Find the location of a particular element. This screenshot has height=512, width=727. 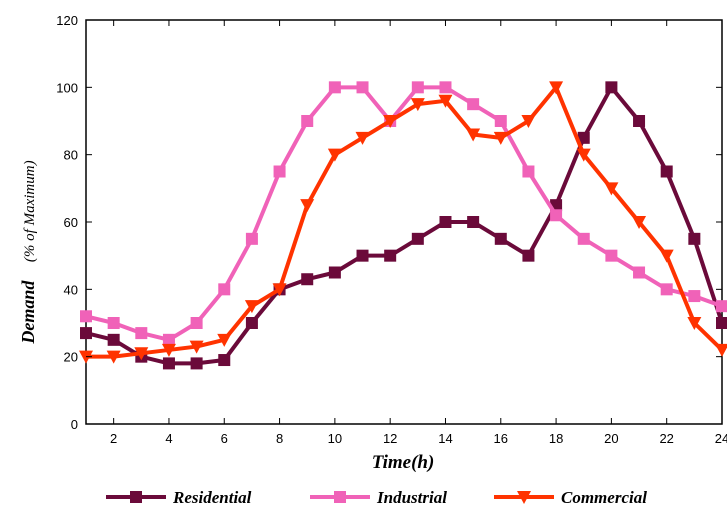

y-axis-title-sub: (% of Maximum) is located at coordinates (30, 211).